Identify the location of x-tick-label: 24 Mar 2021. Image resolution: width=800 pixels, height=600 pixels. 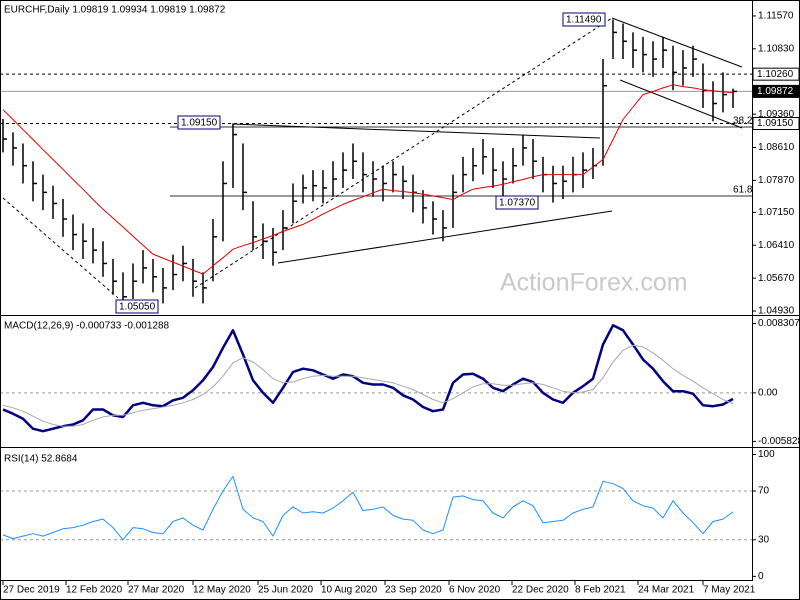
(666, 590).